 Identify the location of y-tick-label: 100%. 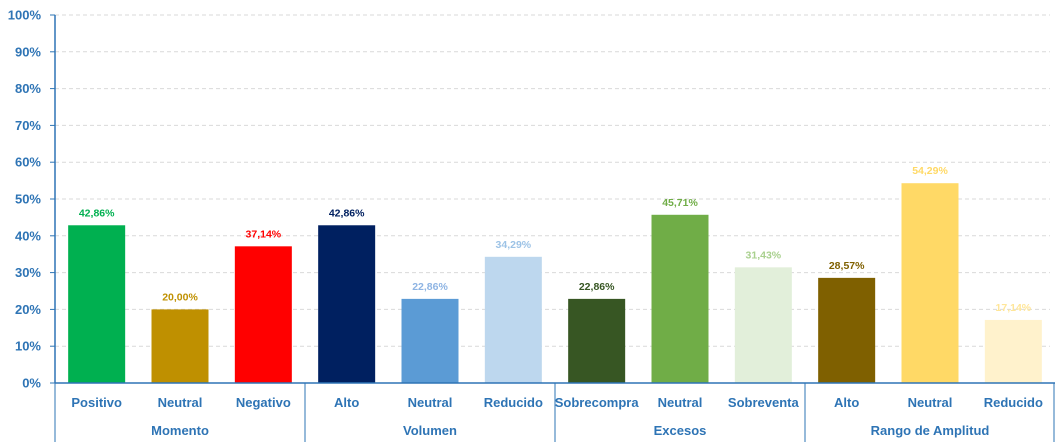
(25, 15).